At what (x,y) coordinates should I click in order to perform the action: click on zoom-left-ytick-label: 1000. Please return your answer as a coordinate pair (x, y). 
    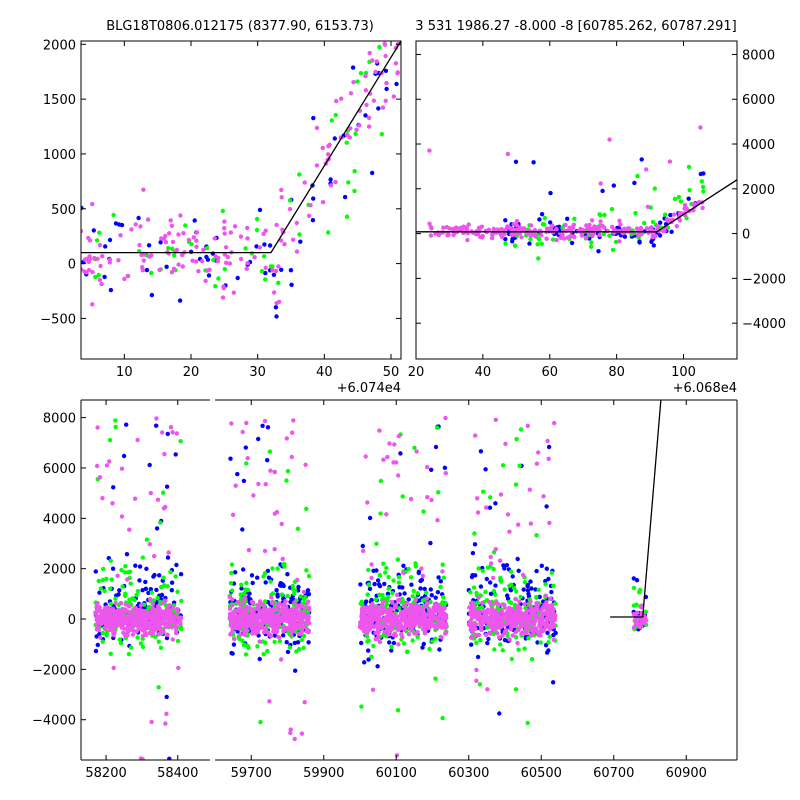
    Looking at the image, I should click on (59, 155).